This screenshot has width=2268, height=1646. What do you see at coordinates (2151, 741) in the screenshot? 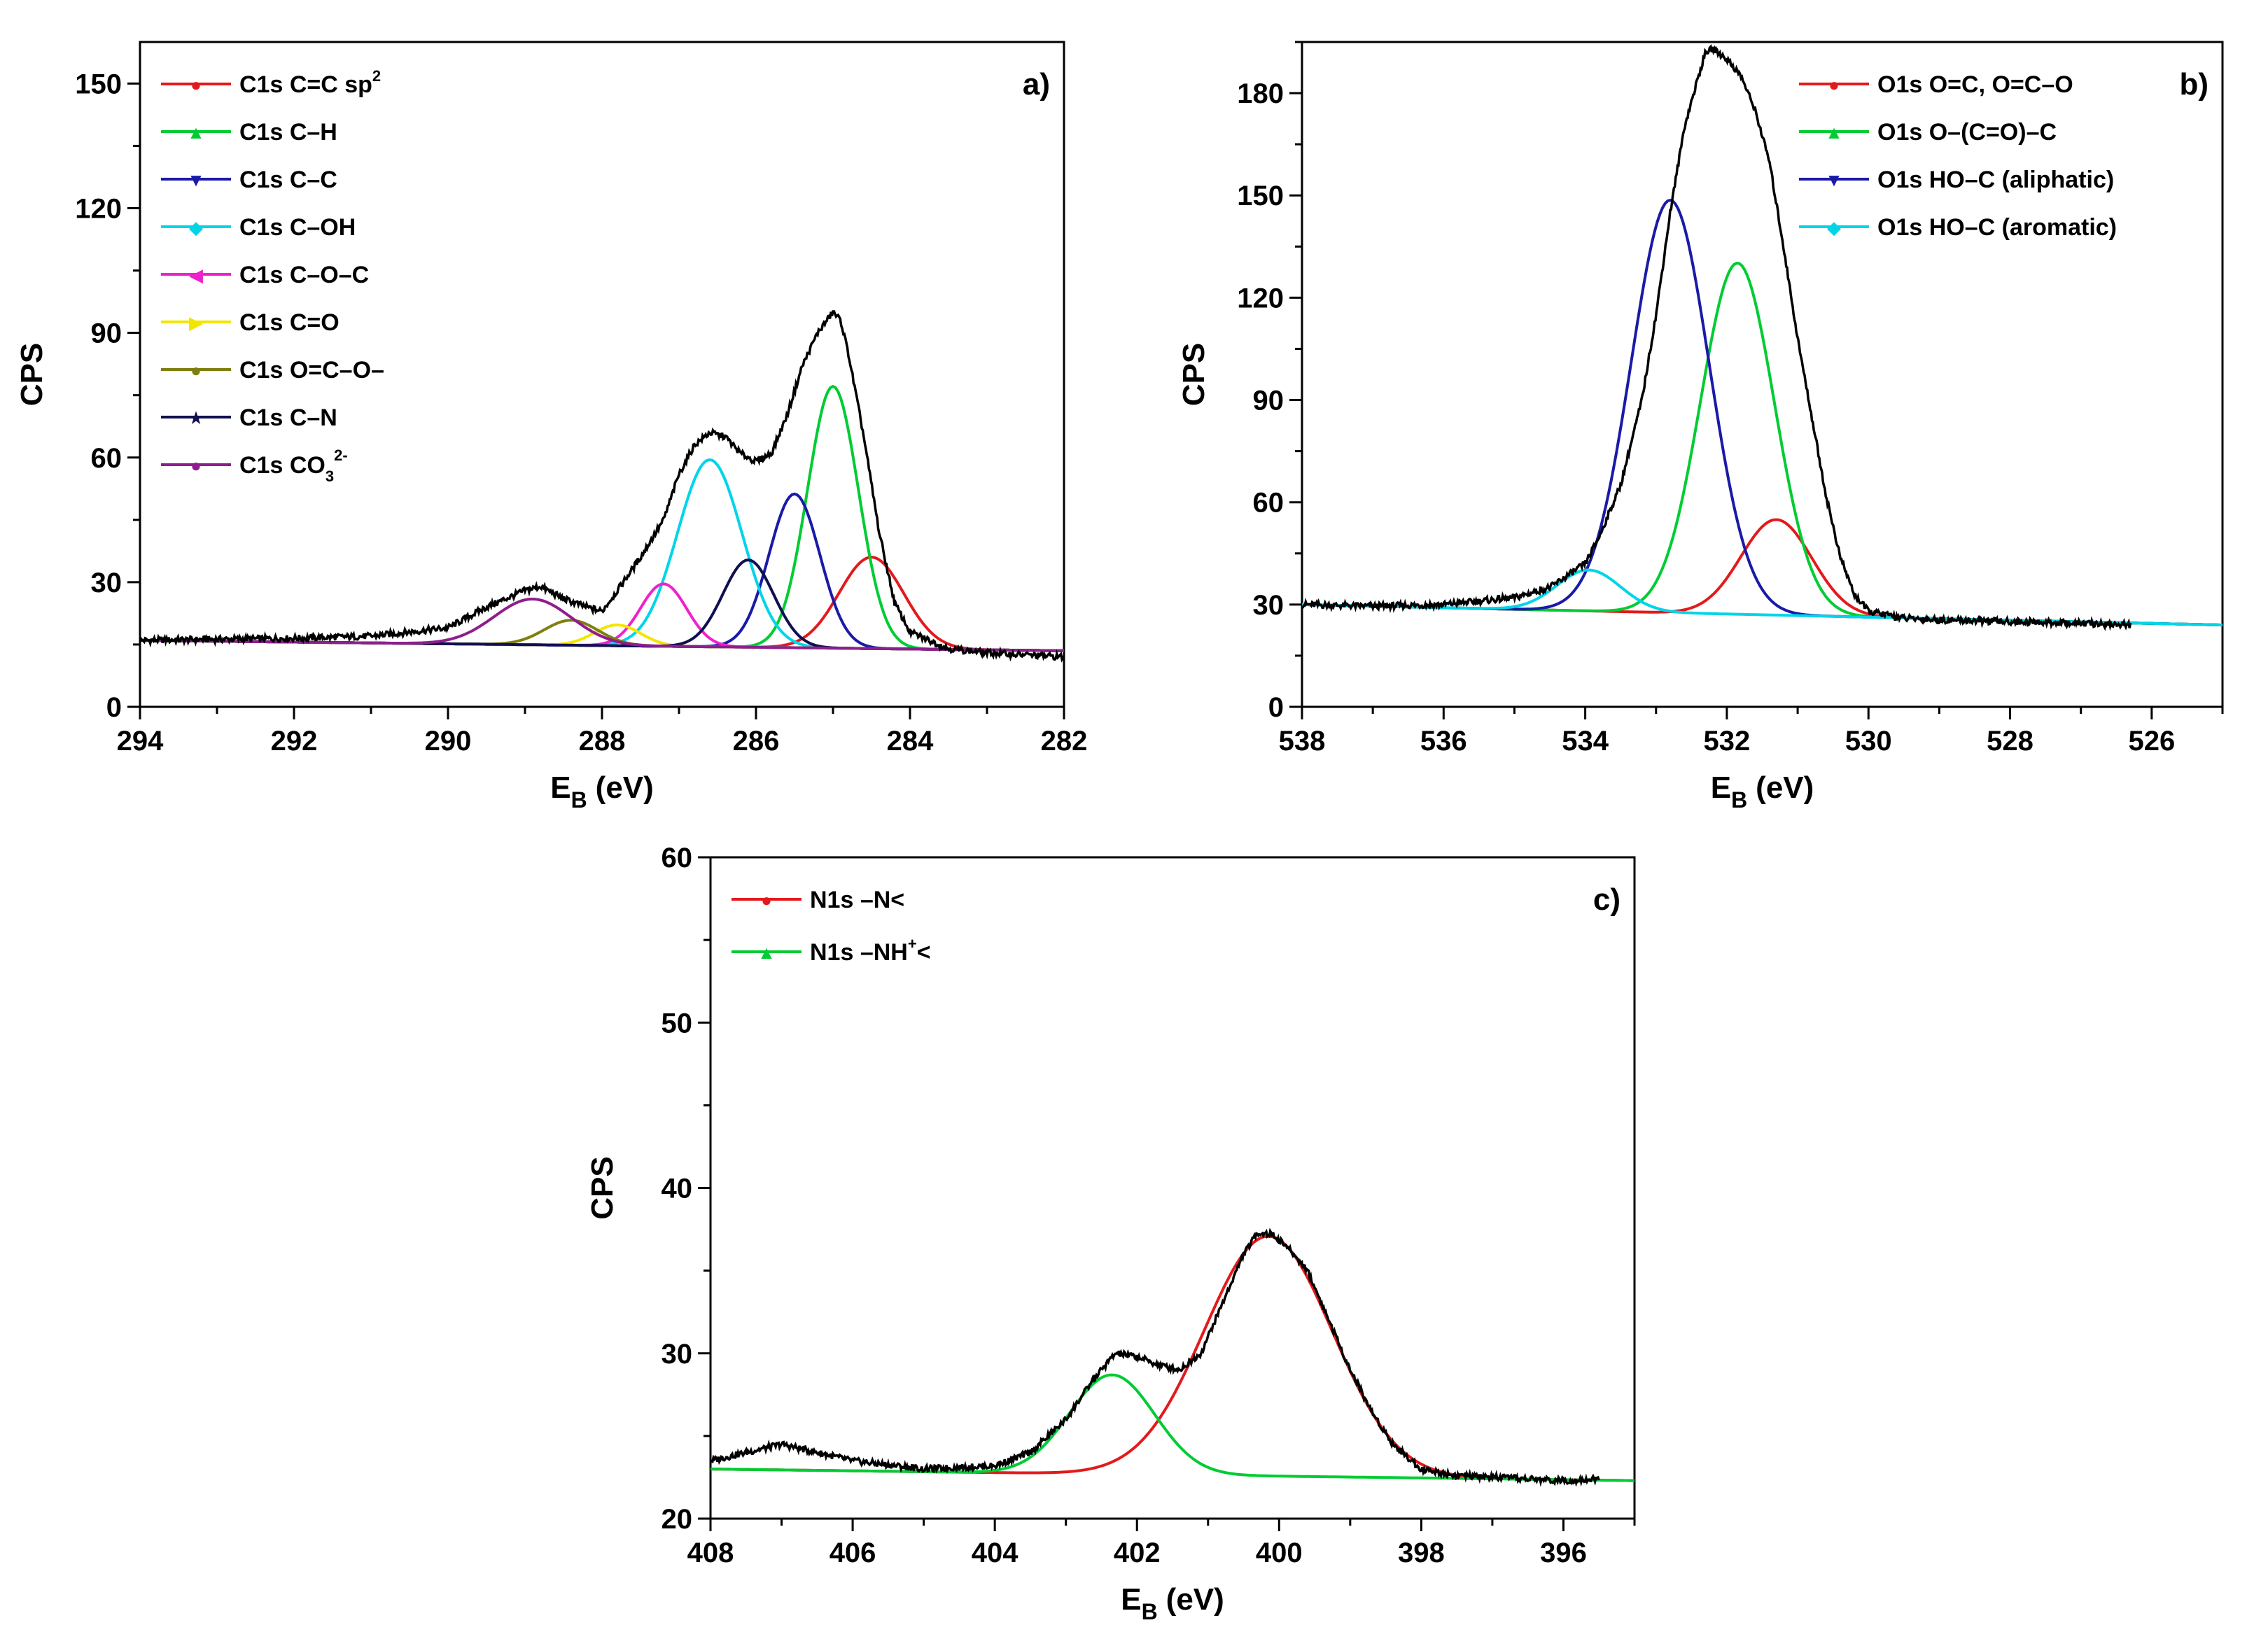
I see `x-tick-label: 526` at bounding box center [2151, 741].